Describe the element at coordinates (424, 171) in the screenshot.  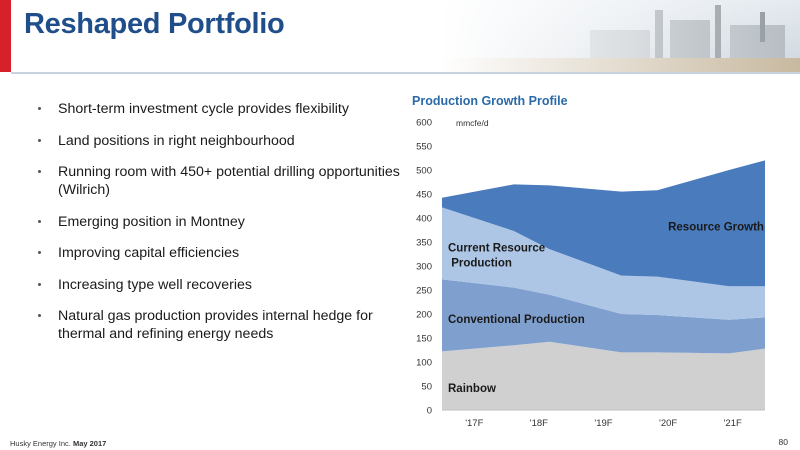
I see `y-tick-label: 500` at that location.